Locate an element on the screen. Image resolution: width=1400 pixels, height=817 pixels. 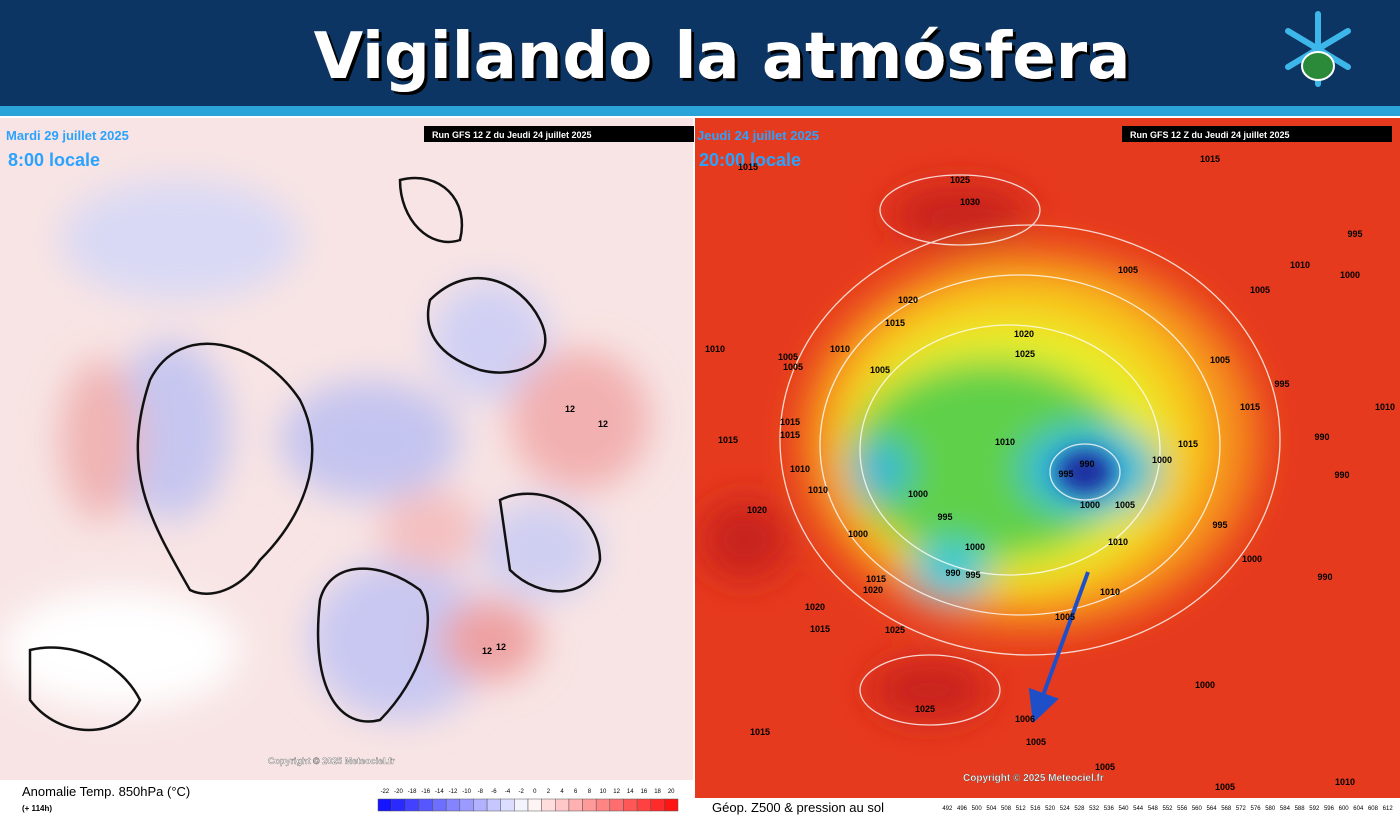
caption: Géop. Z500 & pression au sol is located at coordinates (798, 807).